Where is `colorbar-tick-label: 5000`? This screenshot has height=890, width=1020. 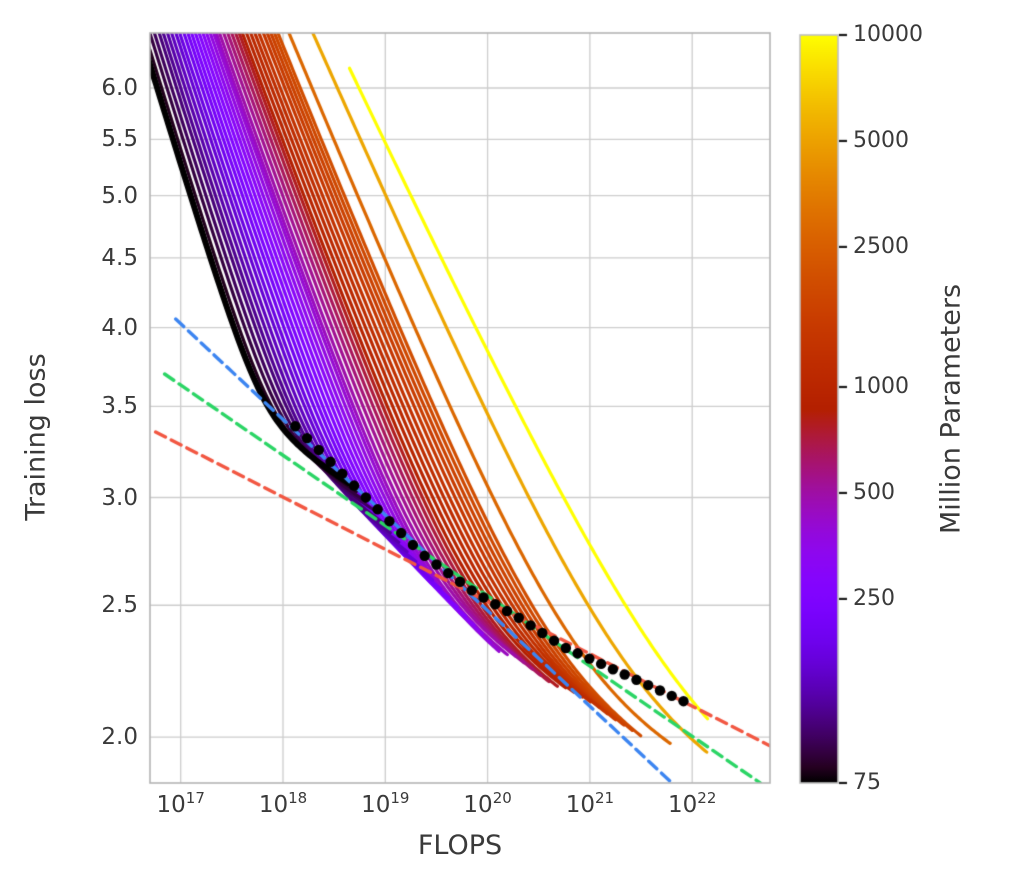
colorbar-tick-label: 5000 is located at coordinates (881, 140).